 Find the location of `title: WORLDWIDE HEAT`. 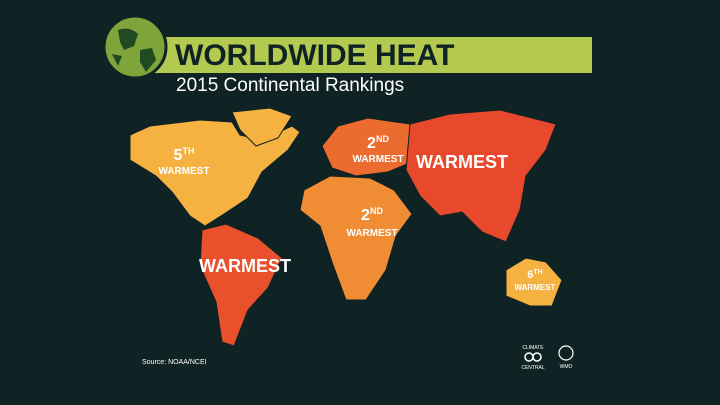

title: WORLDWIDE HEAT is located at coordinates (314, 55).